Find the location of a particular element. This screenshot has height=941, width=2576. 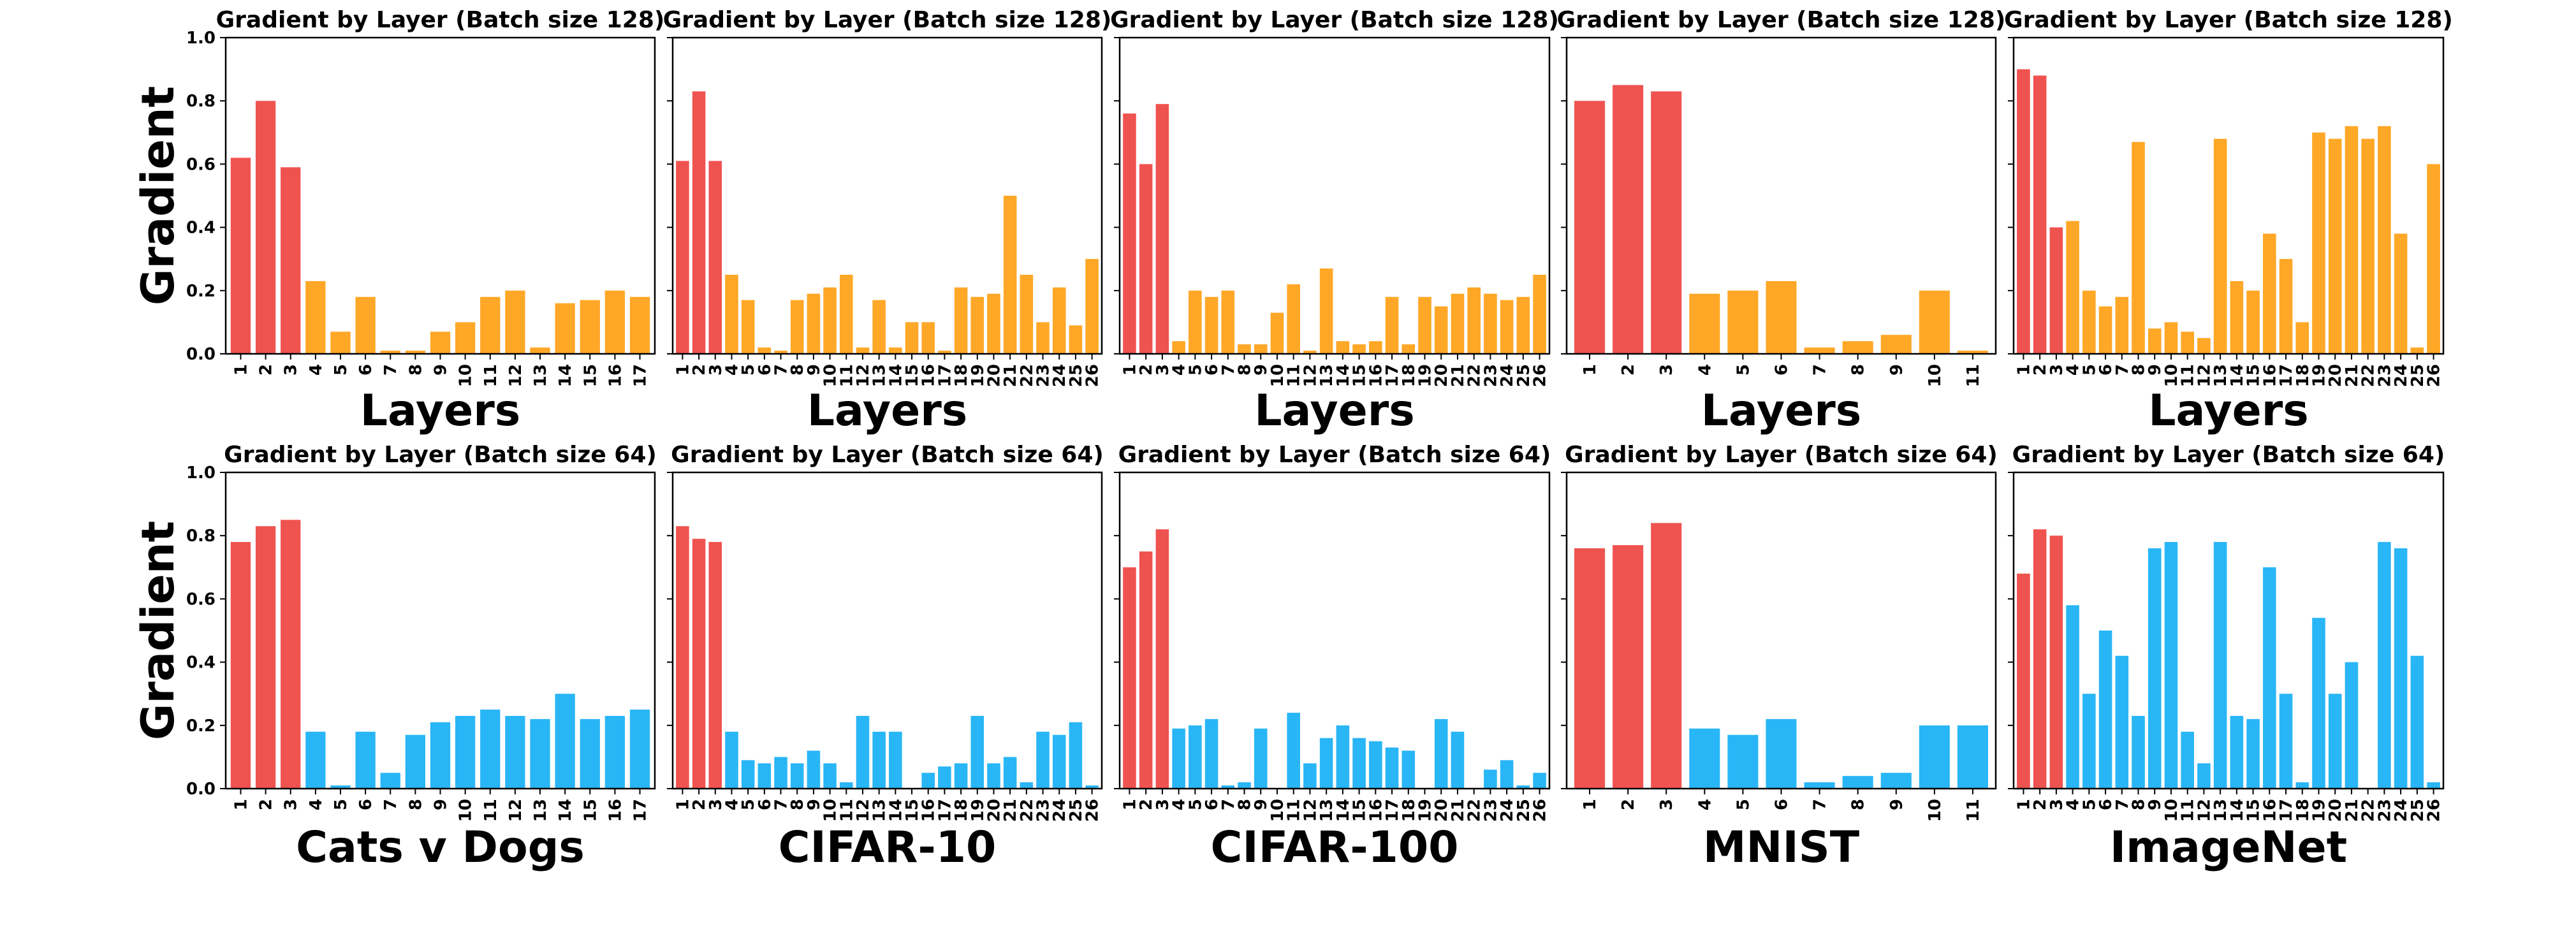

x-tick-label: 9 is located at coordinates (442, 370).